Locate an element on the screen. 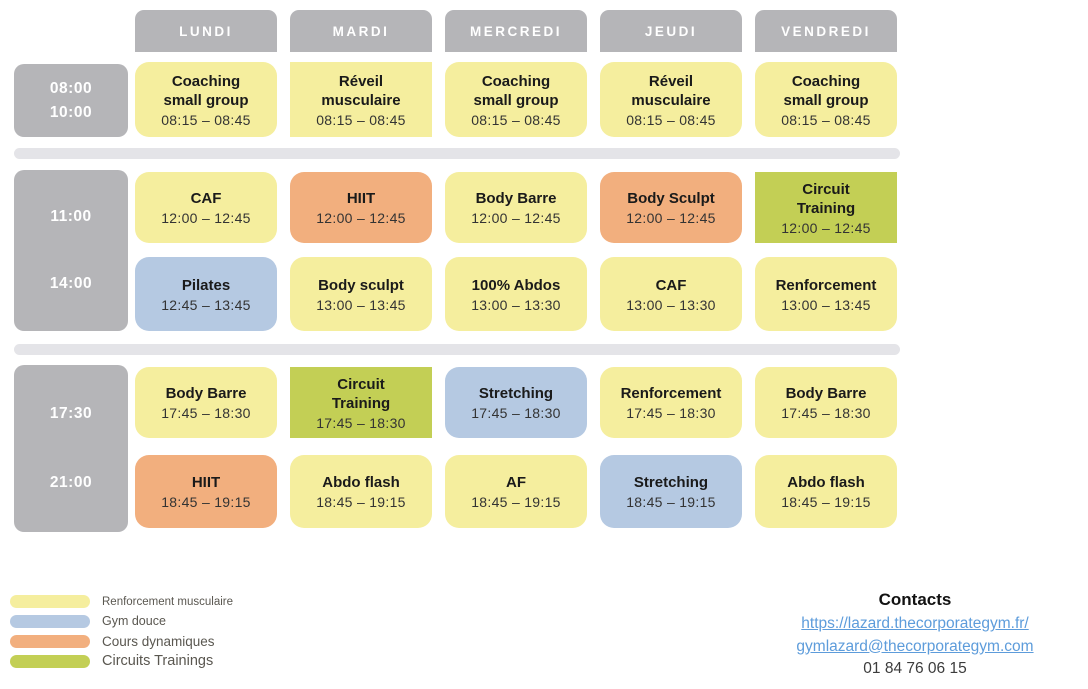 The height and width of the screenshot is (689, 1088). class-cell-jeudi: CAF 13:00 – 13:30 is located at coordinates (671, 294).